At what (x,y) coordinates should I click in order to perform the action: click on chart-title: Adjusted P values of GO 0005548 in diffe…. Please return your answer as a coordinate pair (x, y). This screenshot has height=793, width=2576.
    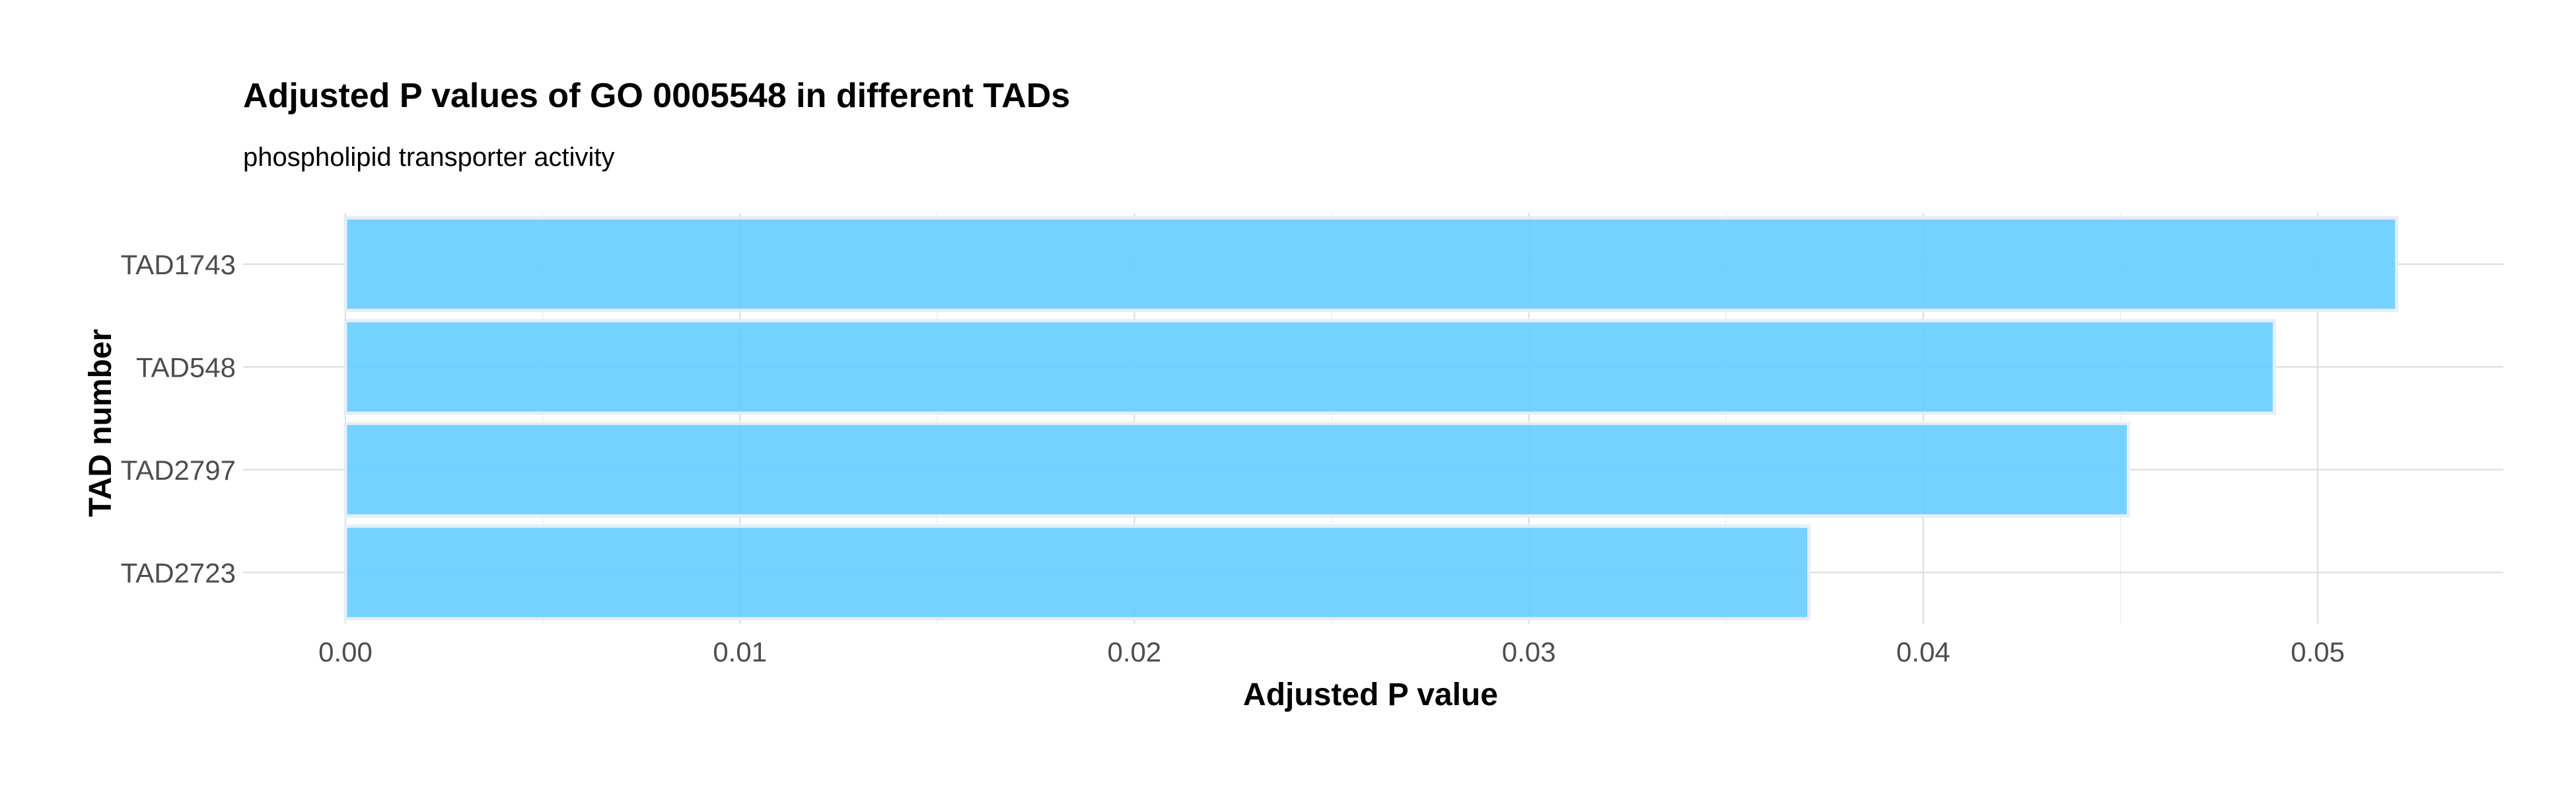
    Looking at the image, I should click on (657, 96).